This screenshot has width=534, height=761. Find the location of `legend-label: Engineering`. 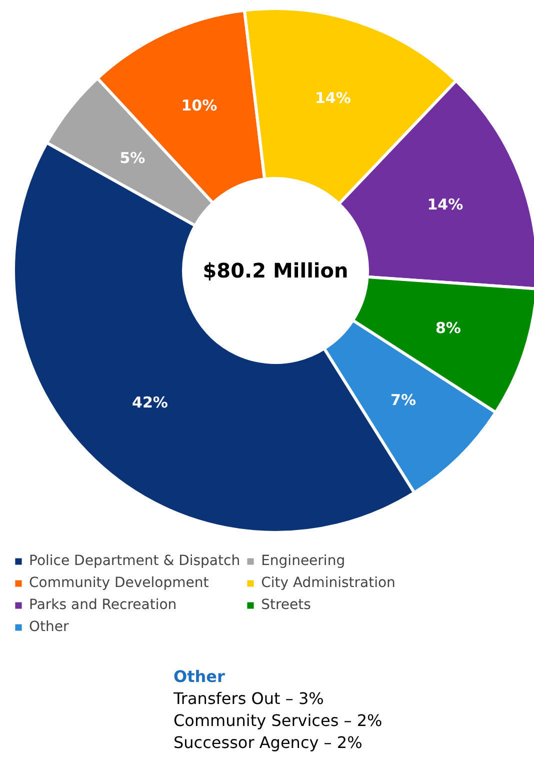

legend-label: Engineering is located at coordinates (303, 561).